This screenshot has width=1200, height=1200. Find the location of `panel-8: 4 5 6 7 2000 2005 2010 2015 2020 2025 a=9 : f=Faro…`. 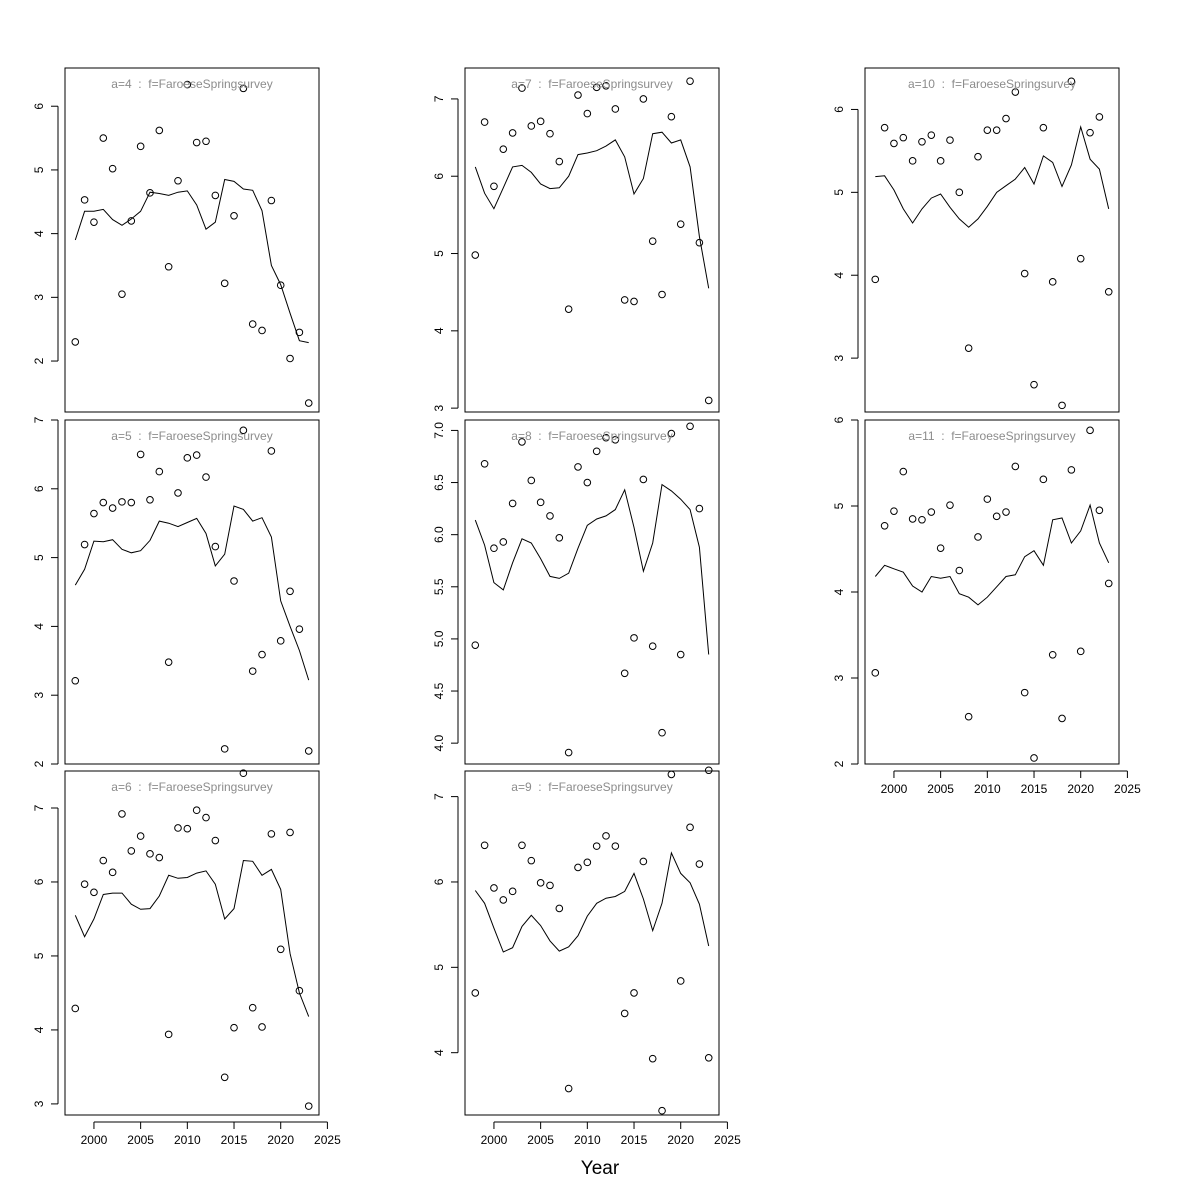

panel-8: 4 5 6 7 2000 2005 2010 2015 2020 2025 a=9 : f=Faro… is located at coordinates (586, 958).